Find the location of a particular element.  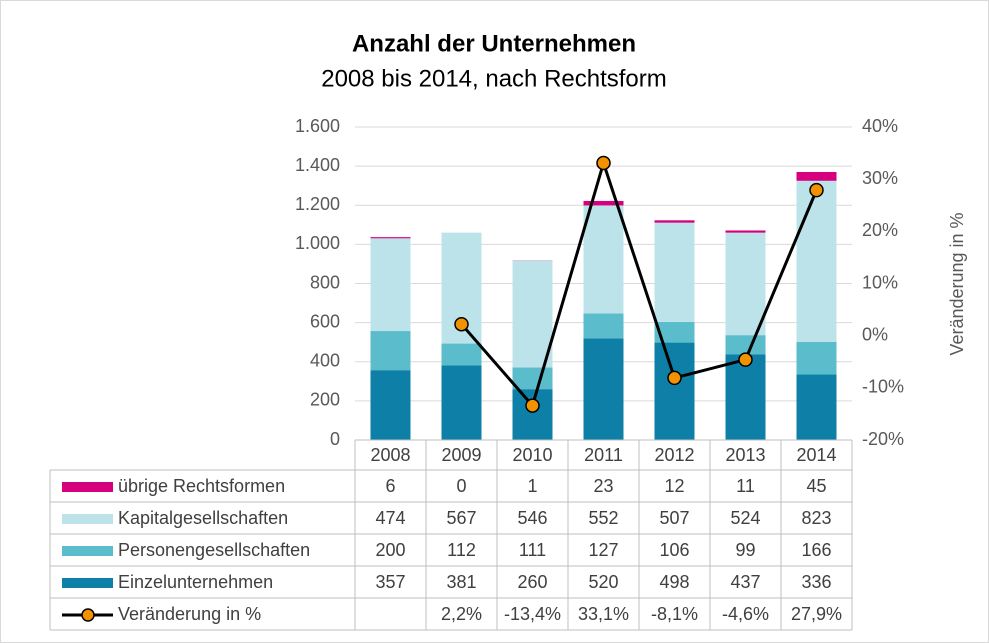

legend-label: Veränderung in % is located at coordinates (189, 614).